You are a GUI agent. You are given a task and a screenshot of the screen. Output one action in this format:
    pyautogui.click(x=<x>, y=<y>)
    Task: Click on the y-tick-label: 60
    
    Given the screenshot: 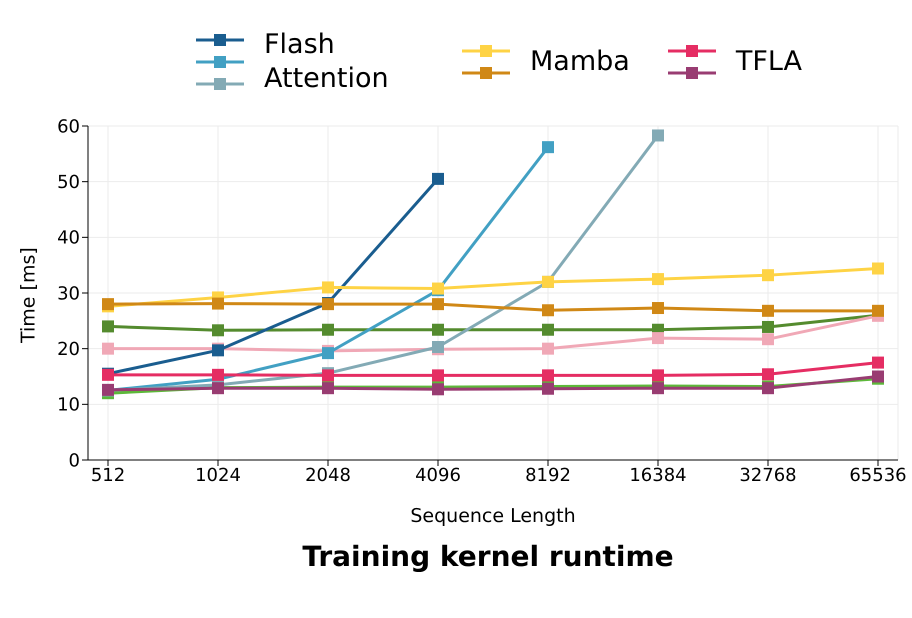 What is the action you would take?
    pyautogui.click(x=68, y=127)
    